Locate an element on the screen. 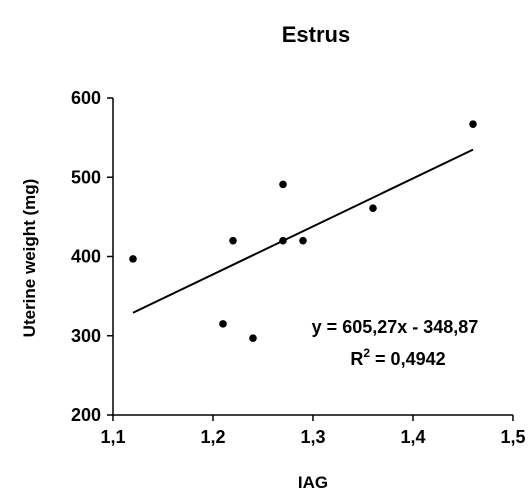  trendline-equation: y = 605,27x - 348,87 is located at coordinates (395, 327).